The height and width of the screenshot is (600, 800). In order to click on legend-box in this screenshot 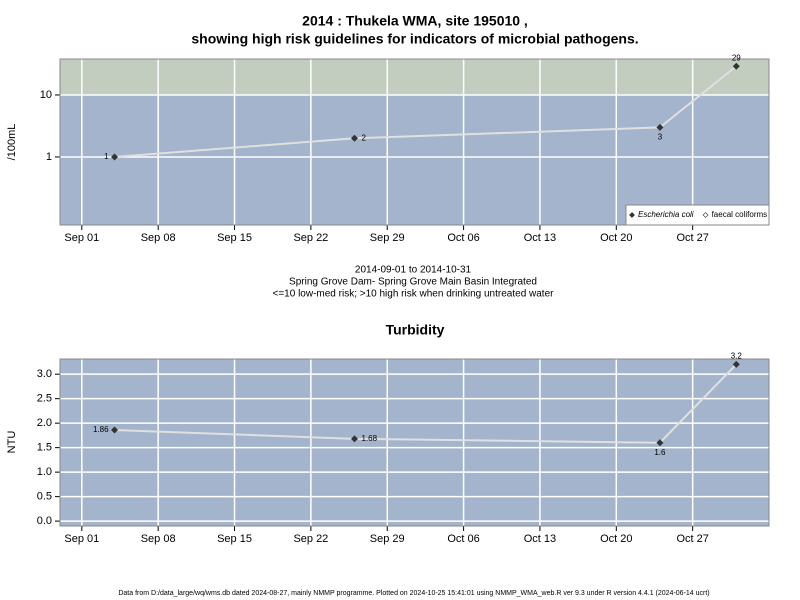, I will do `click(697, 215)`.